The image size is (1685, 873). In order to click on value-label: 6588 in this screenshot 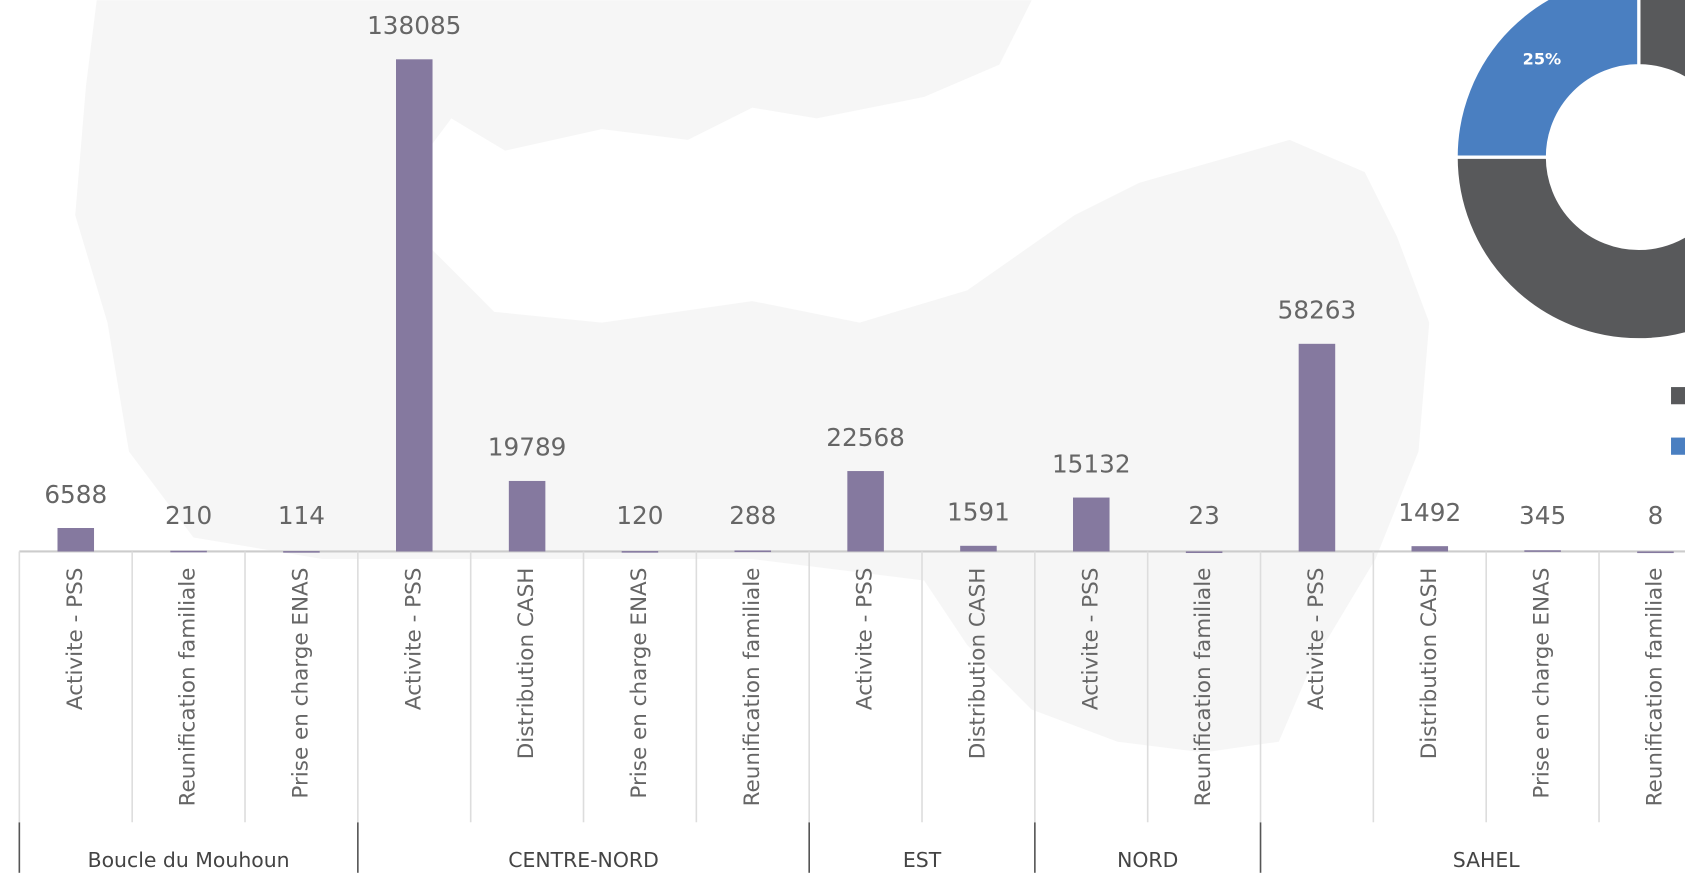, I will do `click(75, 494)`.